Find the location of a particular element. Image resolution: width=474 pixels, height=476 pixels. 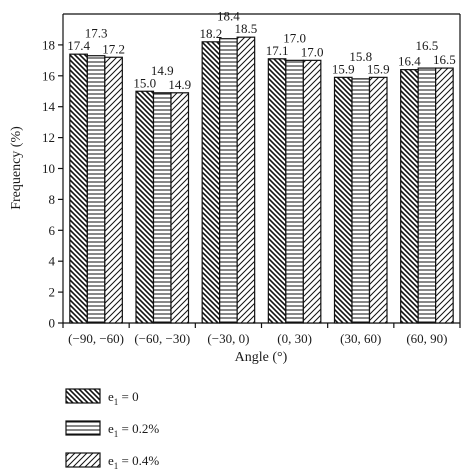

legend-label-rest: = 0.2% is located at coordinates (138, 428).